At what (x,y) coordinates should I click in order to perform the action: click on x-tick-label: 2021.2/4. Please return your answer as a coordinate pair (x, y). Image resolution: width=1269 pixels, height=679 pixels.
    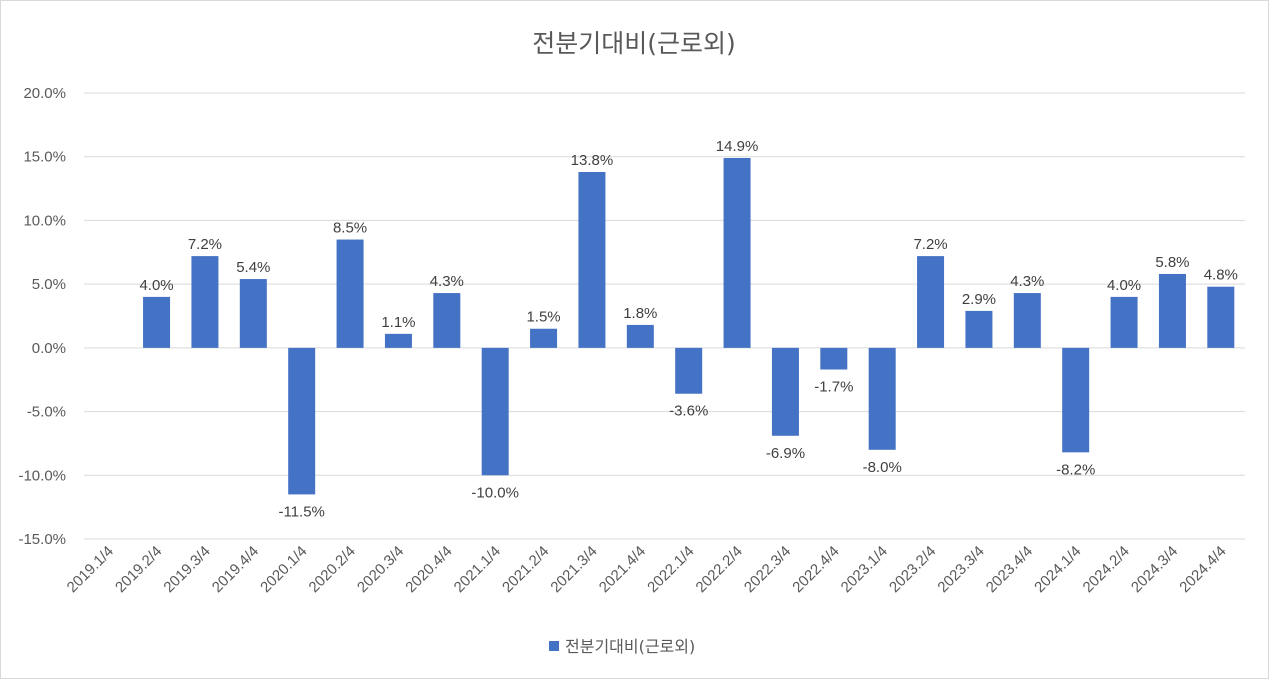
    Looking at the image, I should click on (525, 569).